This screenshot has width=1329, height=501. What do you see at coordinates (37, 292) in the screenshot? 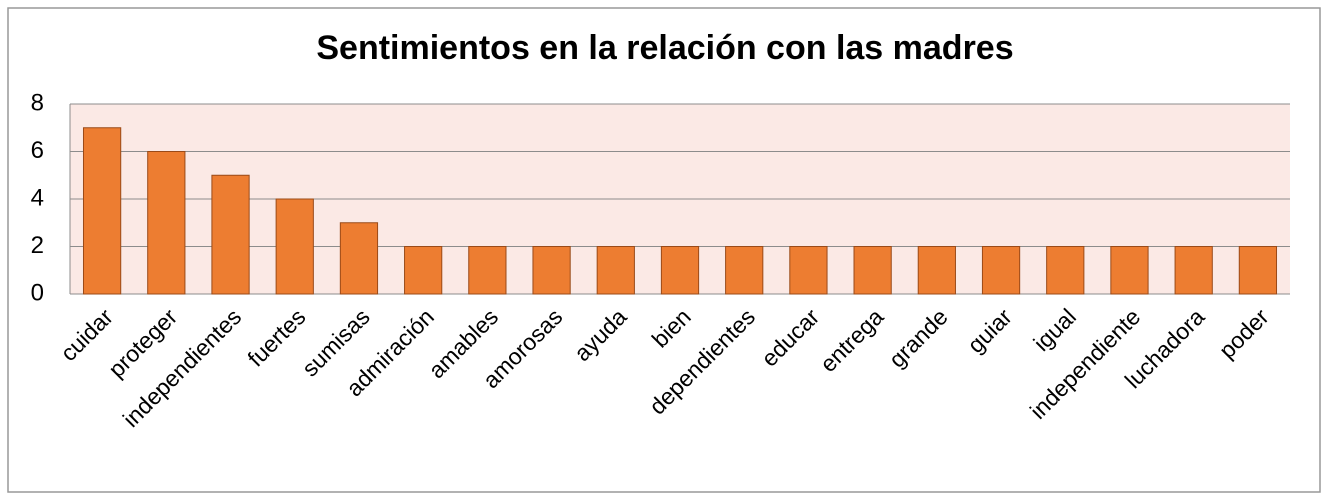
I see `y-tick-label: 0` at bounding box center [37, 292].